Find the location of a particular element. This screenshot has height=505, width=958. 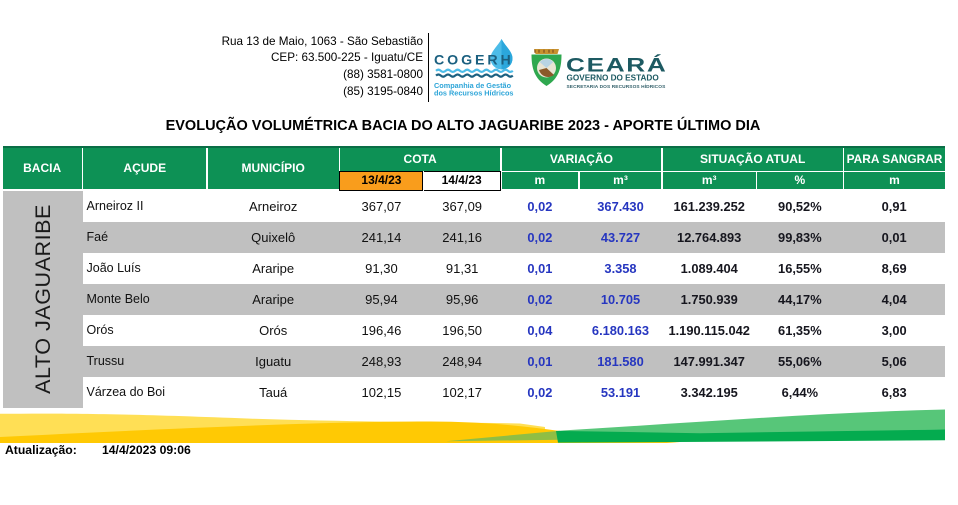

svg-text: GOVERNO DO ESTADO is located at coordinates (613, 78).